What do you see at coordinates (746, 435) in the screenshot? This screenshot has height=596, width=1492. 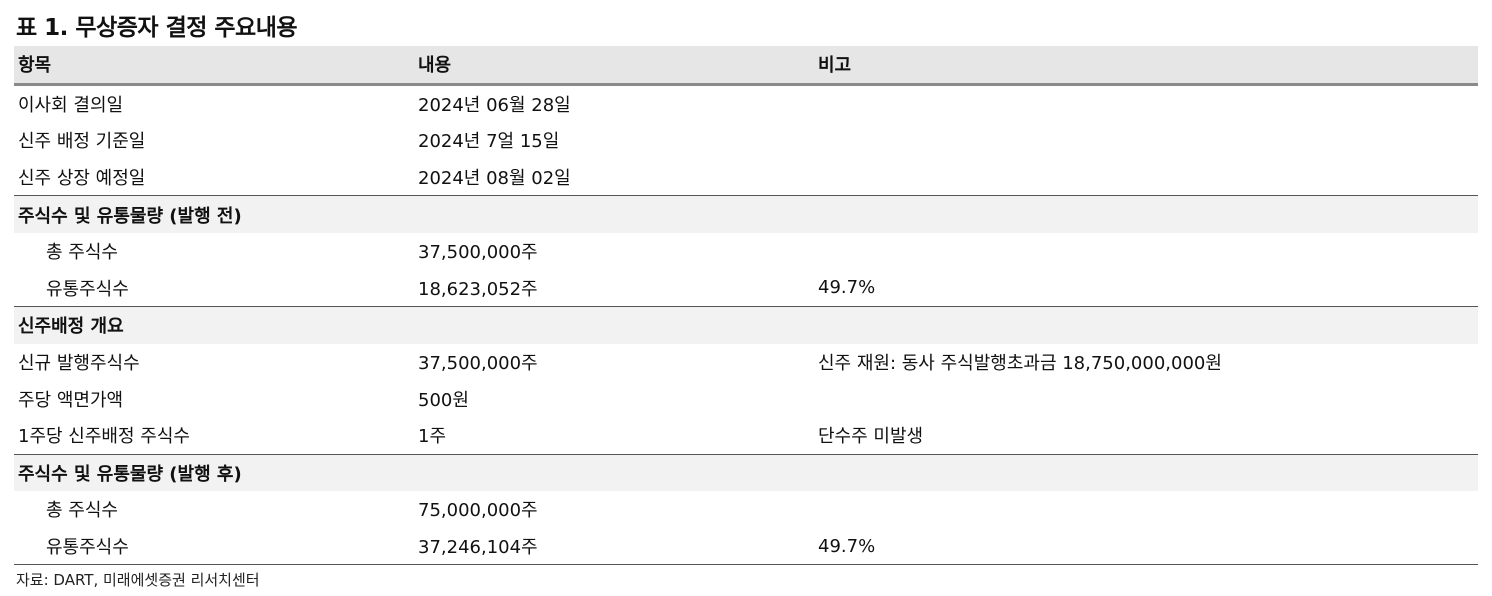 I see `table-row: 1주당 신주배정 주식수 1주 단수주 미발생` at bounding box center [746, 435].